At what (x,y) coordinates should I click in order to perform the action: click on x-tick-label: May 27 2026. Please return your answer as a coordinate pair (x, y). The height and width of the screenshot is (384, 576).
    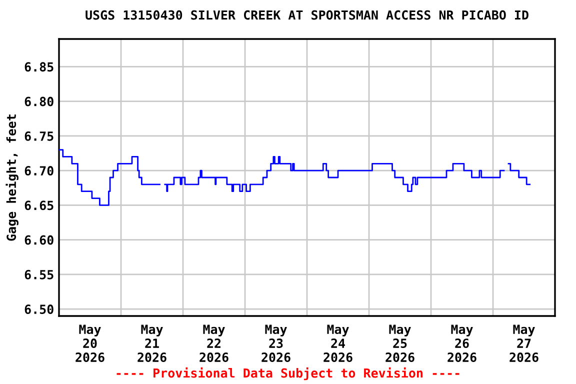
    Looking at the image, I should click on (524, 343).